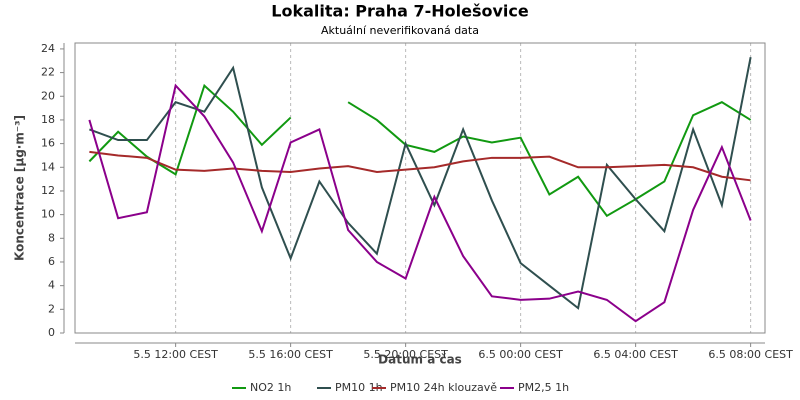  I want to click on chart-subtitle: Aktuální neverifikovaná data, so click(400, 30).